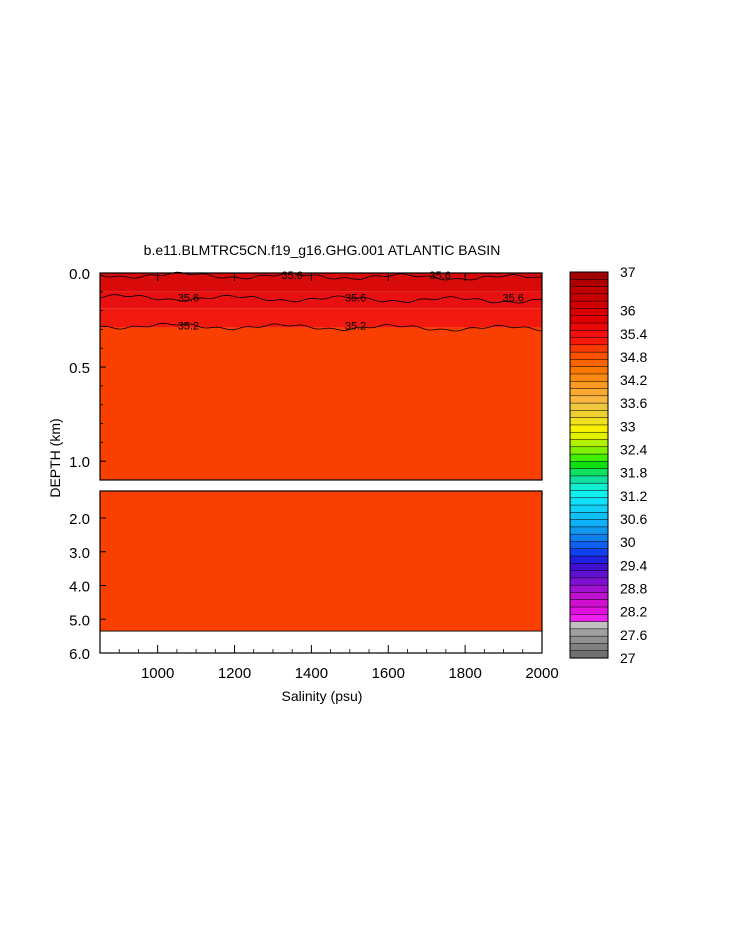 The image size is (733, 945). What do you see at coordinates (512, 298) in the screenshot?
I see `contour-label-1-2: 35.6` at bounding box center [512, 298].